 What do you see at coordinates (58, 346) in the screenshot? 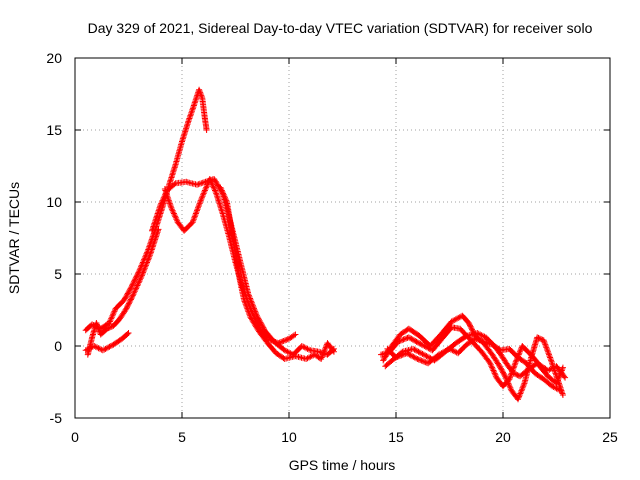
I see `y-tick-label: 0` at bounding box center [58, 346].